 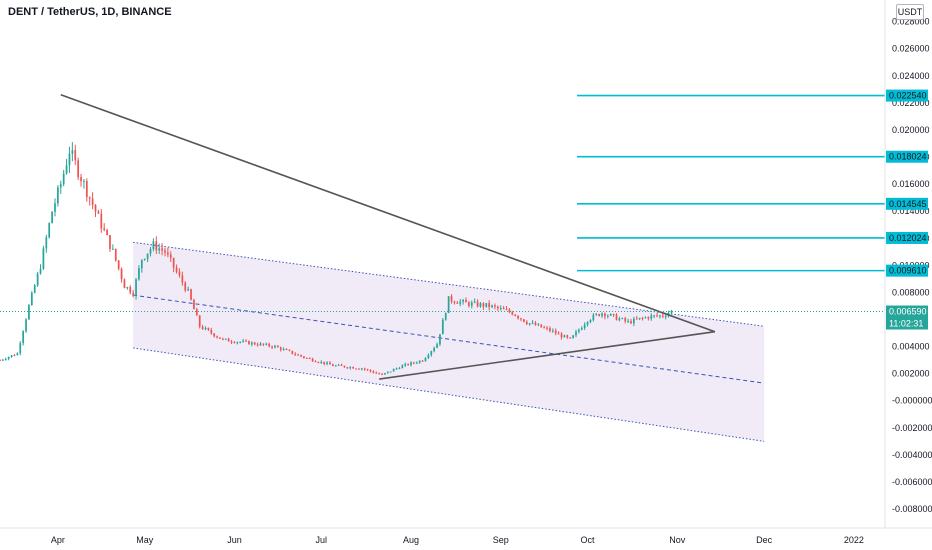 What do you see at coordinates (911, 22) in the screenshot?
I see `price-tick-label: 0.028000` at bounding box center [911, 22].